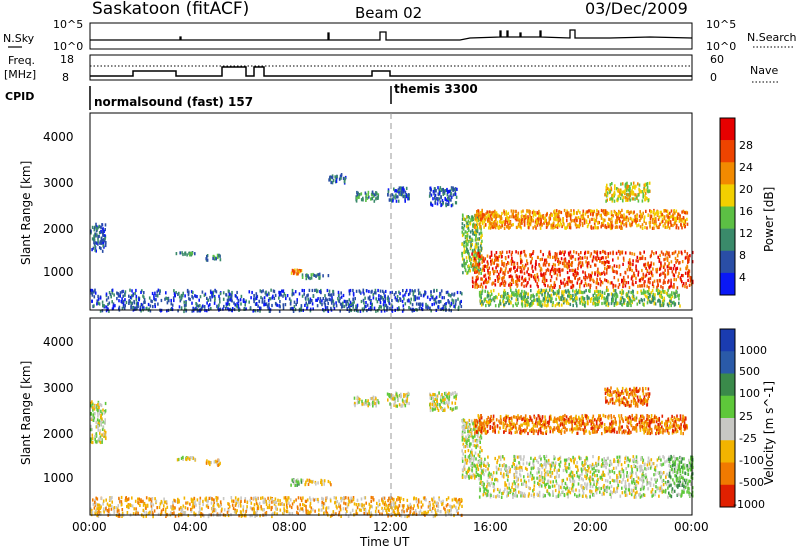 This screenshot has height=554, width=800. I want to click on velocity-ytick-4000: 4000, so click(58, 342).